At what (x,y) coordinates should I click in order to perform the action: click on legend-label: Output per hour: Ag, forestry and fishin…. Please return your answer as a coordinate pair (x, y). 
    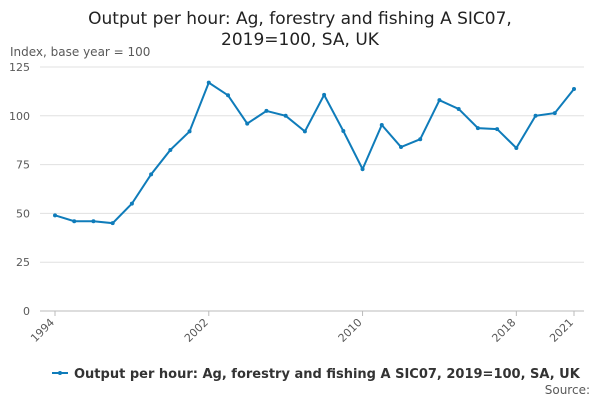
    Looking at the image, I should click on (327, 374).